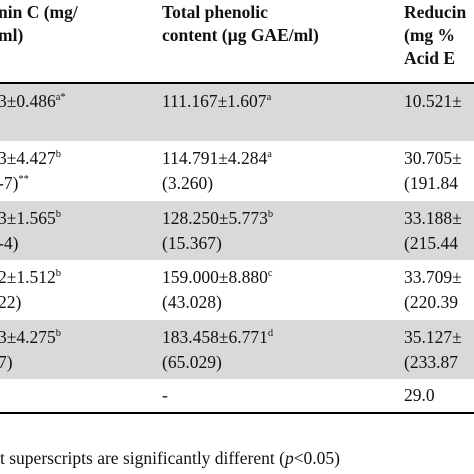 Image resolution: width=474 pixels, height=474 pixels. What do you see at coordinates (217, 101) in the screenshot?
I see `phenolic-value: 111.167±1.607a` at bounding box center [217, 101].